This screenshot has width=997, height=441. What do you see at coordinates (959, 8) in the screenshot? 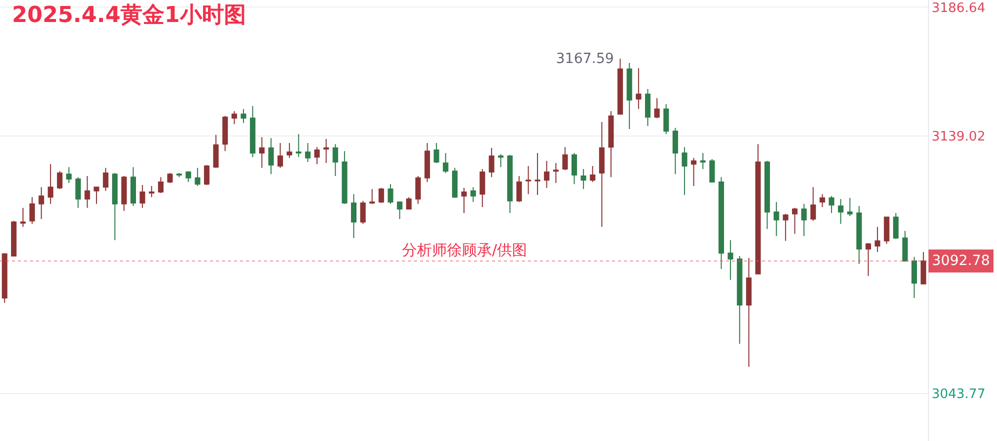
I see `y-tick-label: 3186.64` at bounding box center [959, 8].